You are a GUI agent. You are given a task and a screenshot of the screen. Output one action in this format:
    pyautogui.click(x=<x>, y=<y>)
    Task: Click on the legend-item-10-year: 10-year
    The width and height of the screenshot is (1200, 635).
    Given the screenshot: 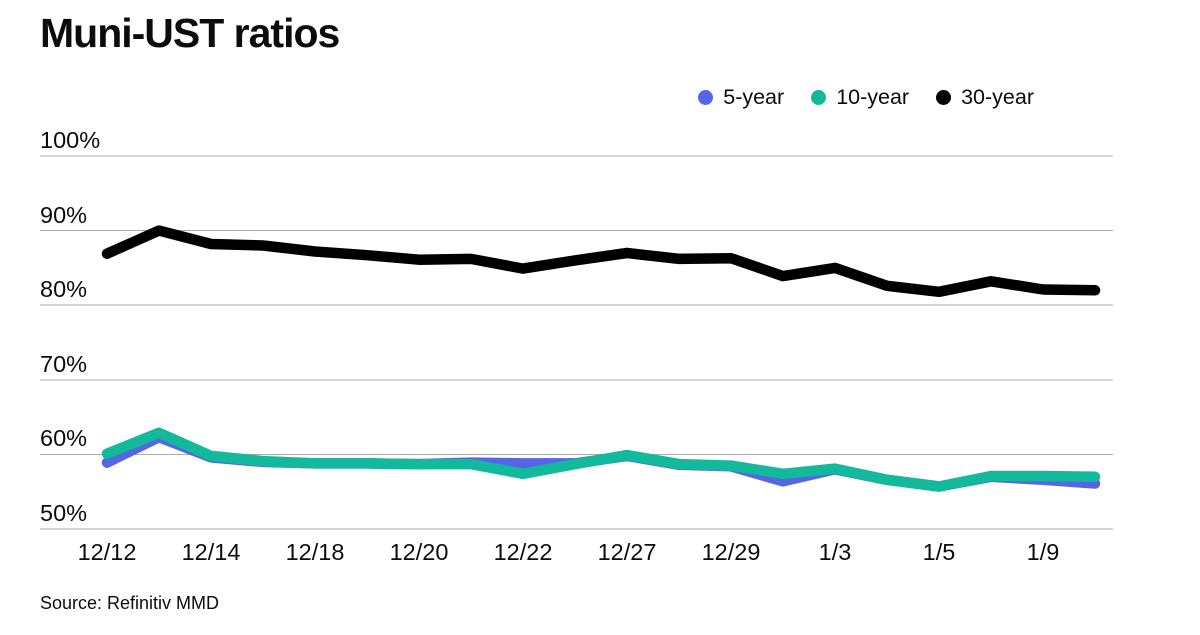 What is the action you would take?
    pyautogui.click(x=860, y=97)
    